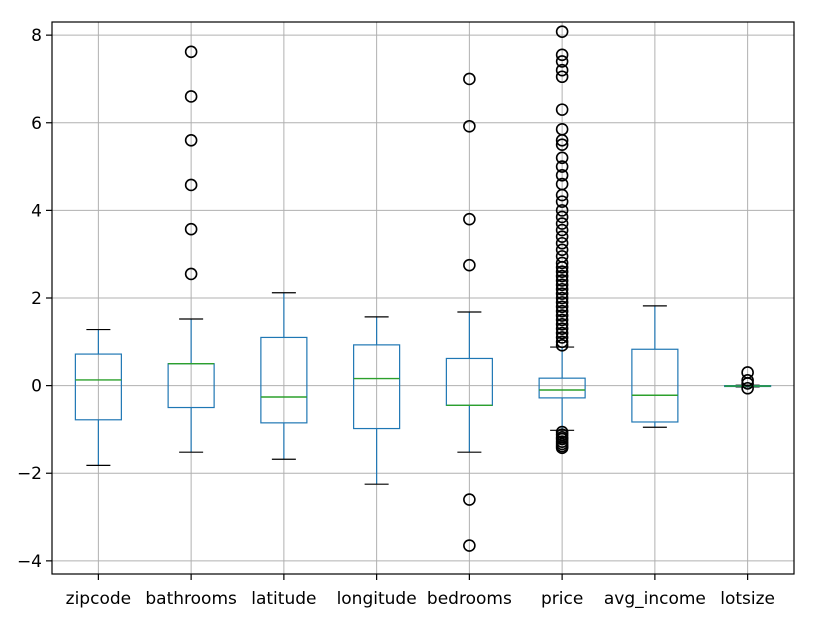 This screenshot has width=823, height=640. I want to click on x-tick-label: price, so click(562, 599).